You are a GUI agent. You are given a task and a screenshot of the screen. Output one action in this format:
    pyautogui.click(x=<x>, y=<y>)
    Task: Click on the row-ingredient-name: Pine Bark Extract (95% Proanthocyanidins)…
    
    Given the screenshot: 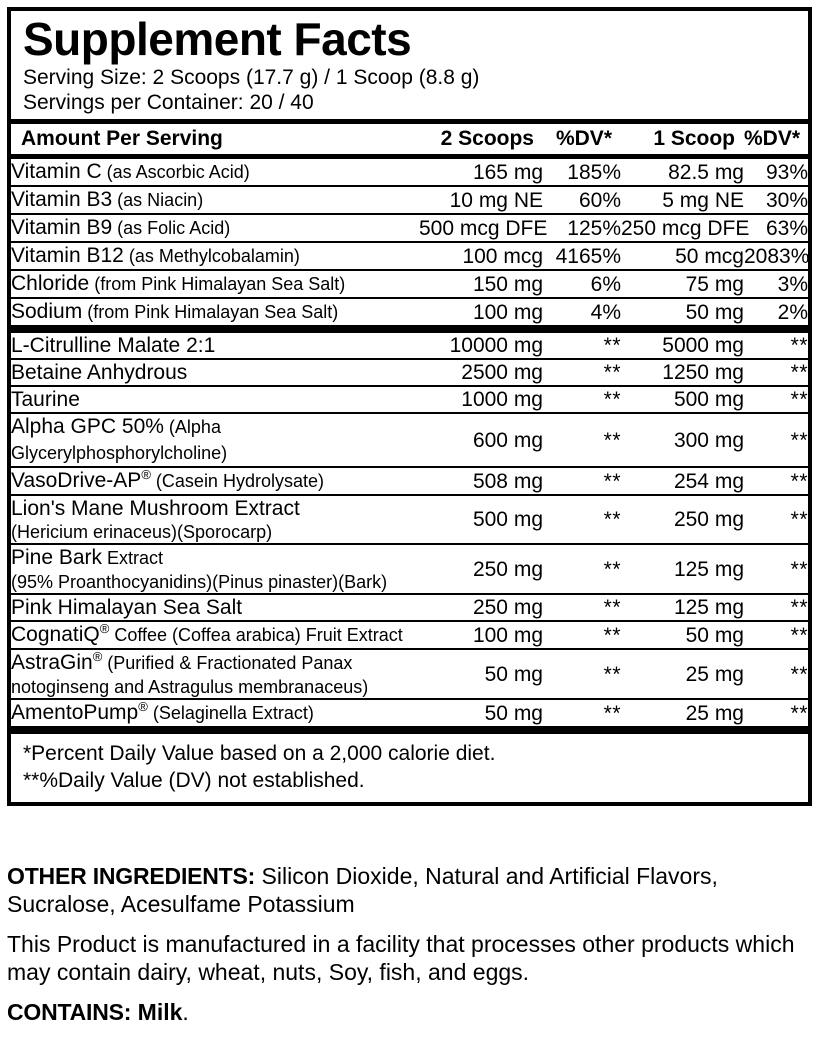 What is the action you would take?
    pyautogui.click(x=215, y=568)
    